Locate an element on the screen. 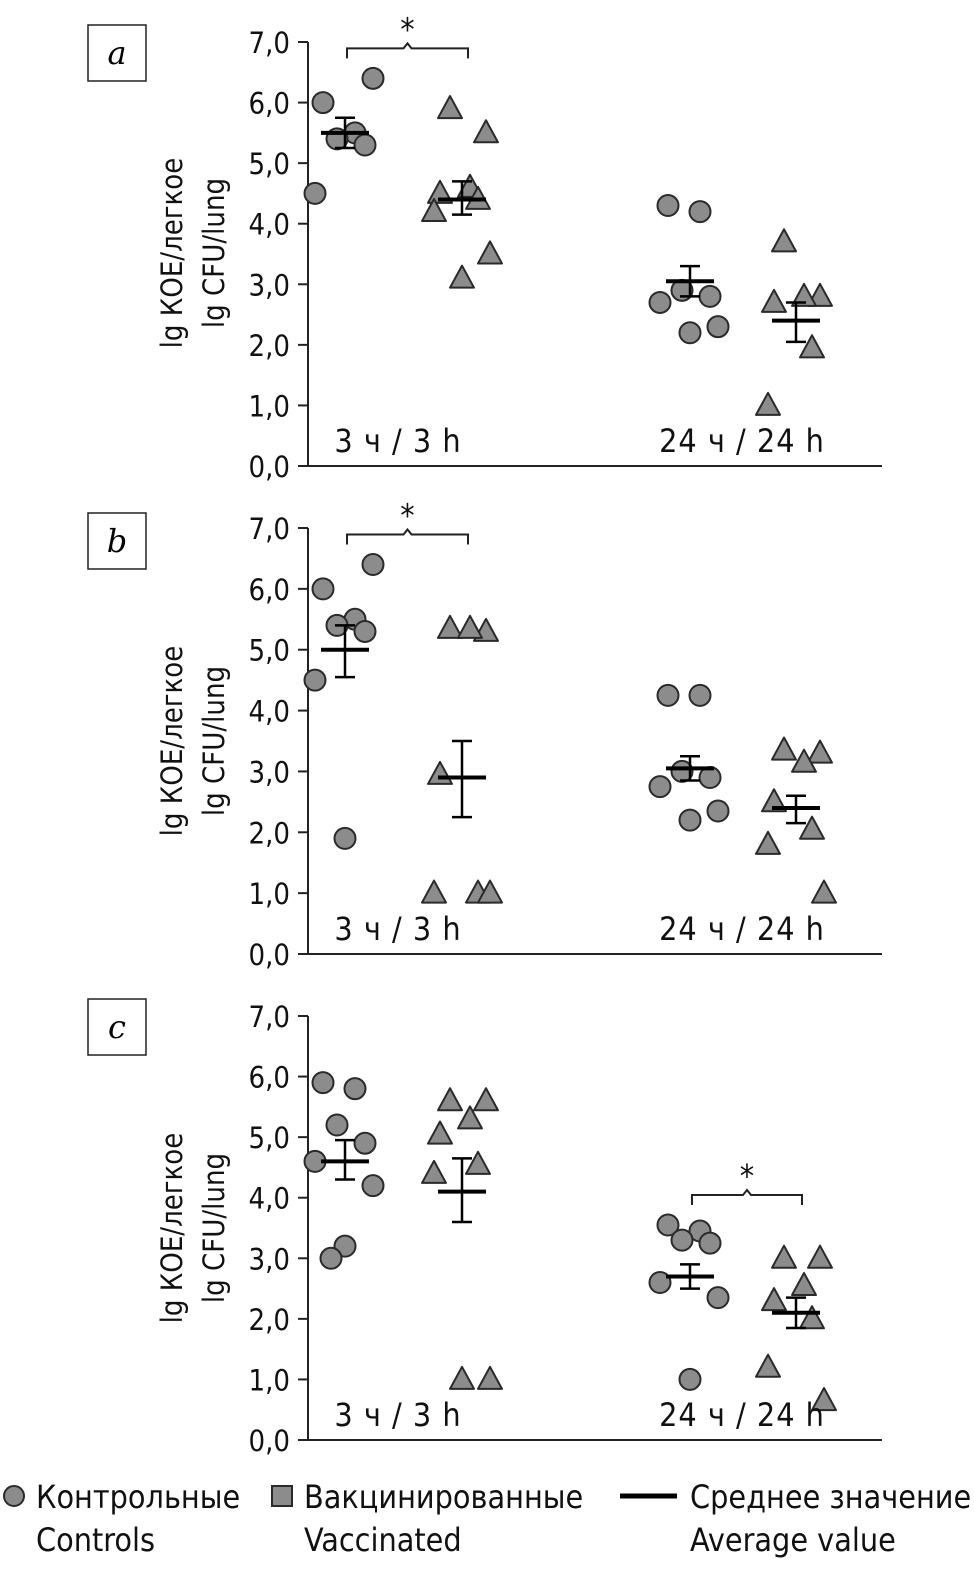 The width and height of the screenshot is (974, 1572). legend-vaccinated-en: Vaccinated is located at coordinates (383, 1540).